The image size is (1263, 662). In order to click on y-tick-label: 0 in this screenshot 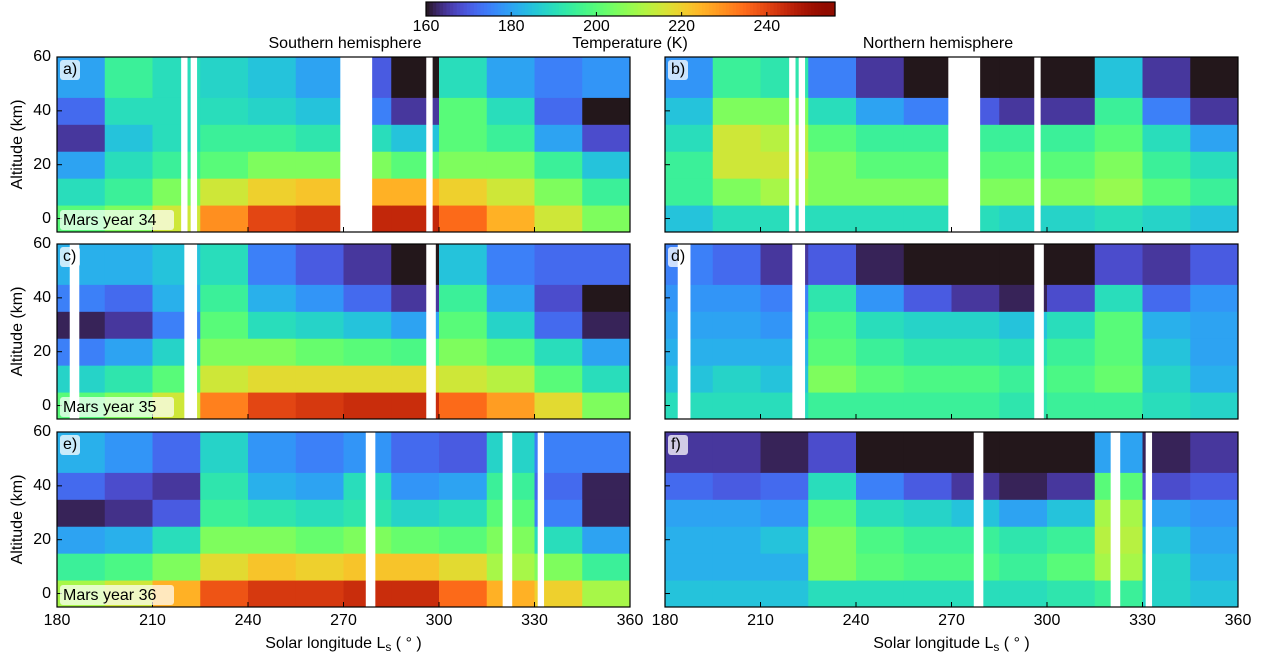, I will do `click(46, 405)`.